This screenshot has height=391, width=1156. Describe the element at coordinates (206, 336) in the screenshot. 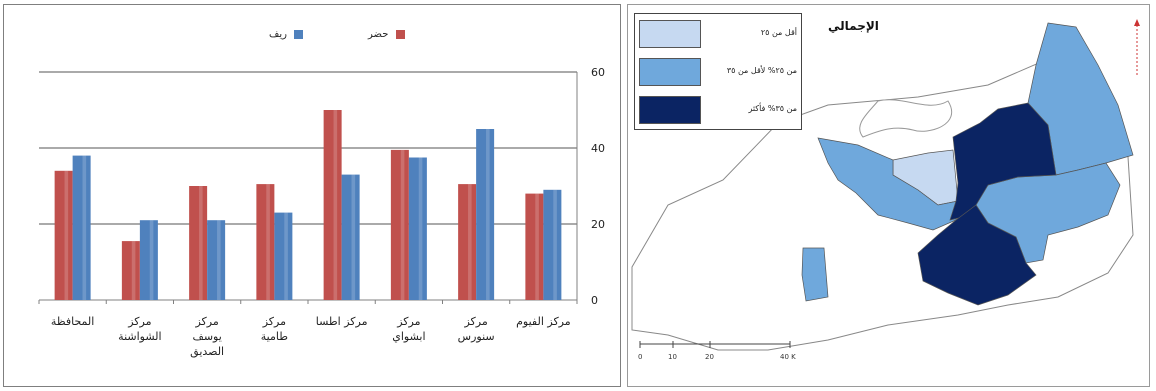

I see `x-tick-label: يوسف` at that location.